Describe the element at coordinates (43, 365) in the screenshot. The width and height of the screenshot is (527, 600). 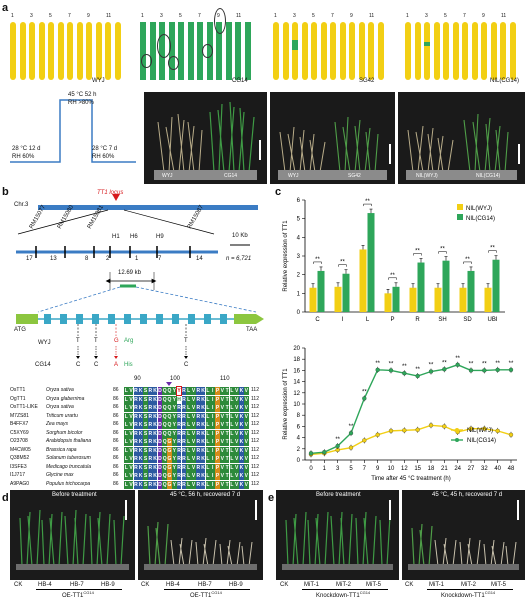
I see `cg14-row-label: CG14` at that location.